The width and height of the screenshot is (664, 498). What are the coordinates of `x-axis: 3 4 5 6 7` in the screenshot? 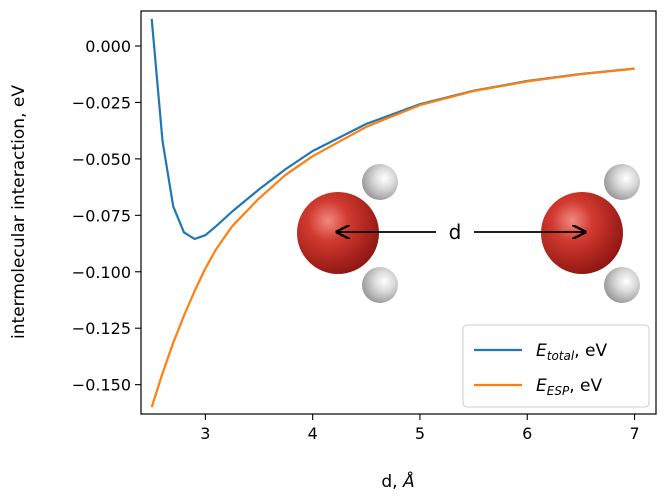 It's located at (420, 428).